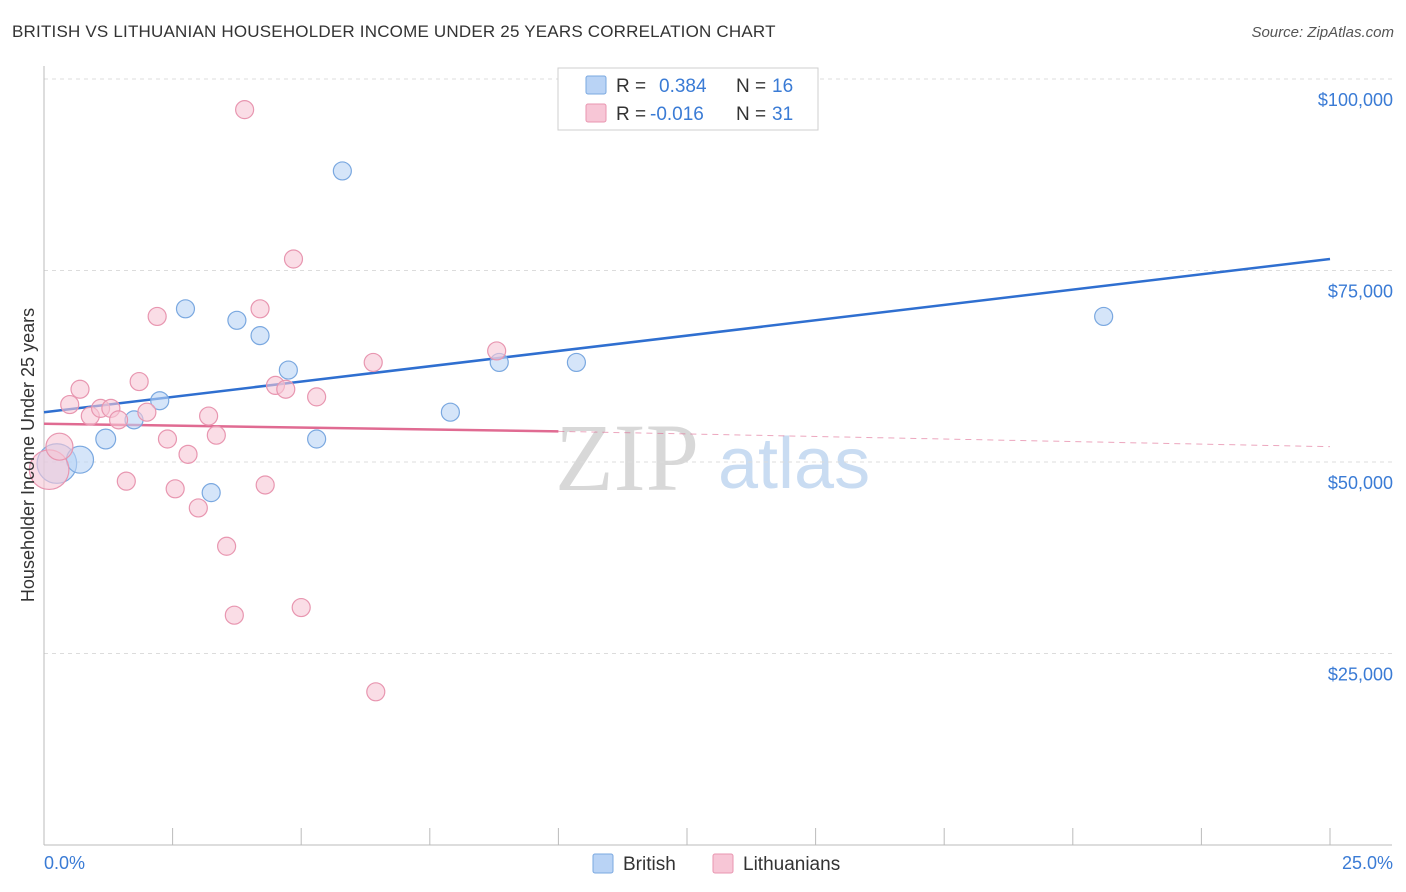 The height and width of the screenshot is (892, 1406). I want to click on legend-stats: R = 0.384 N = 16 R = -0.016 N = 31, so click(688, 99).